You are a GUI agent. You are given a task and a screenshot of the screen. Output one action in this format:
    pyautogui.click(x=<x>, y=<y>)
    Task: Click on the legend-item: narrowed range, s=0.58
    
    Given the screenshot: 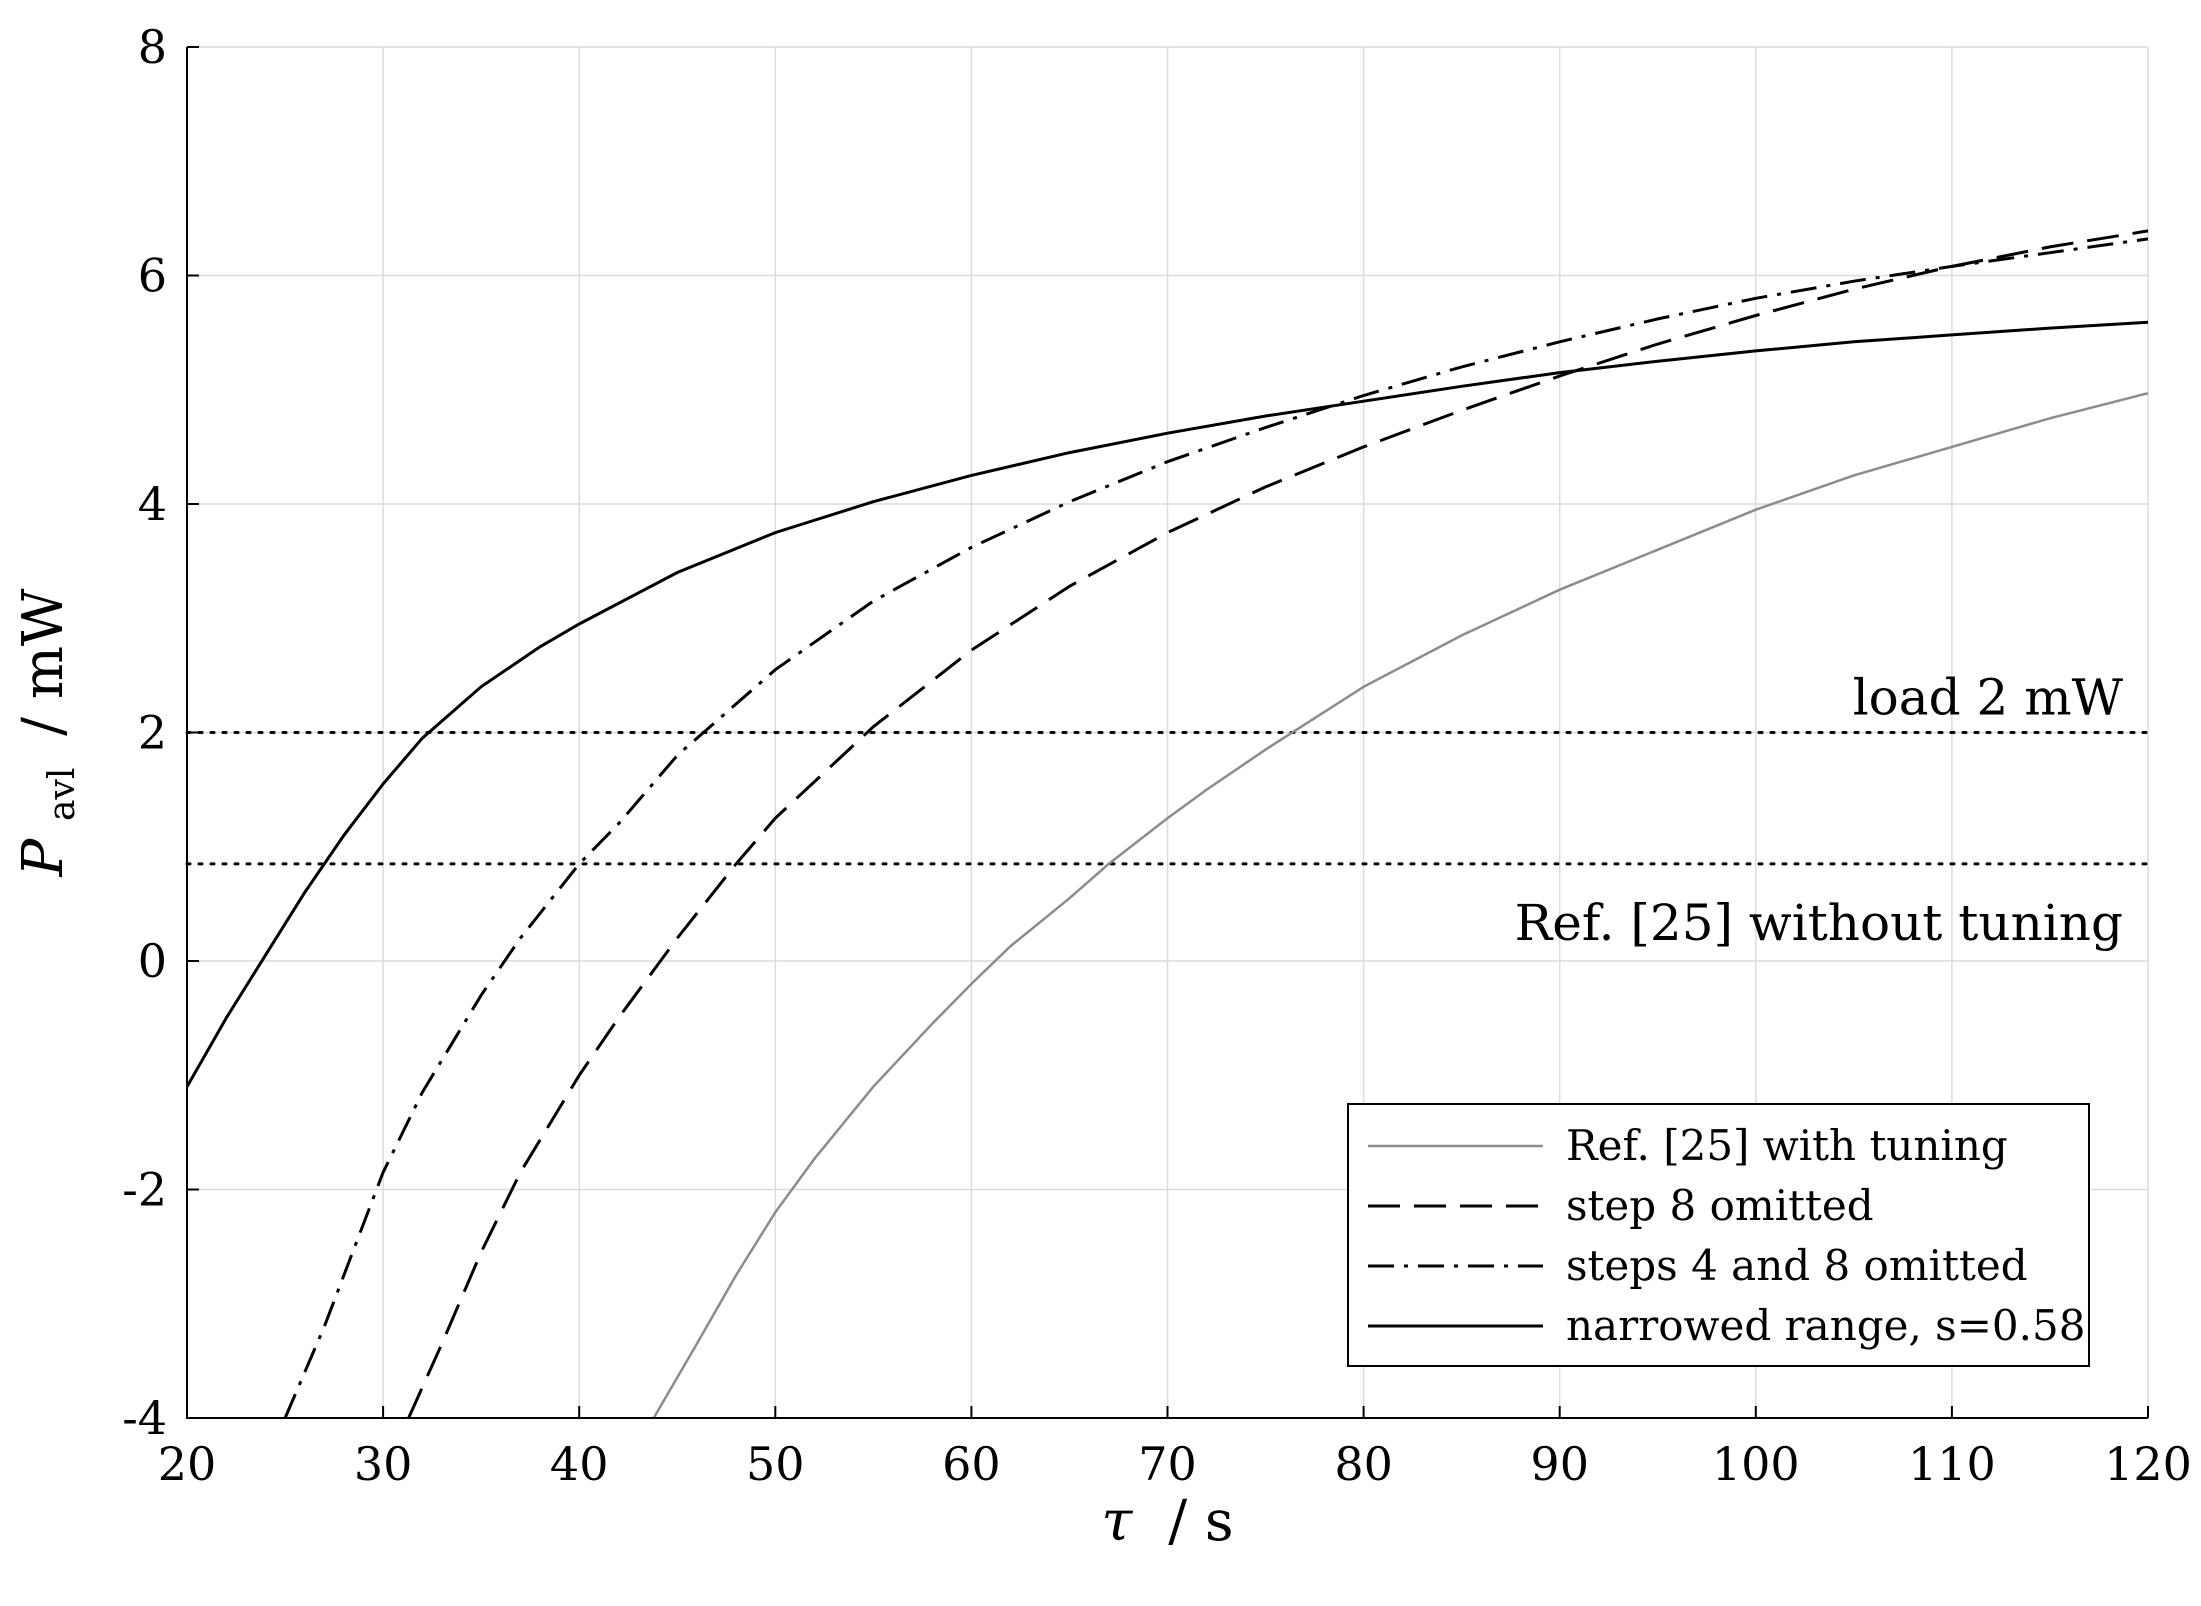 What is the action you would take?
    pyautogui.click(x=1726, y=1325)
    